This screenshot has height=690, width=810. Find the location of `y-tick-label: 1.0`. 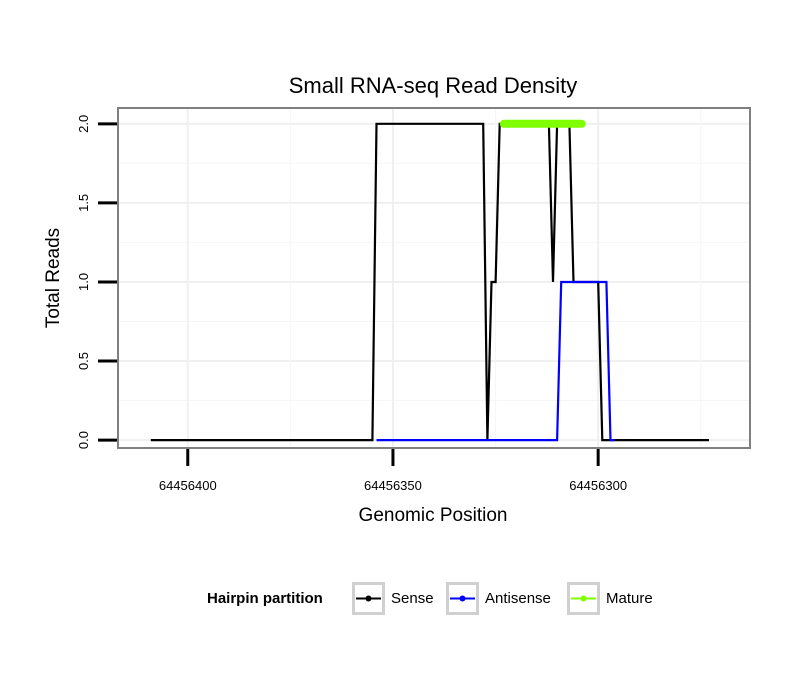

y-tick-label: 1.0 is located at coordinates (83, 282).